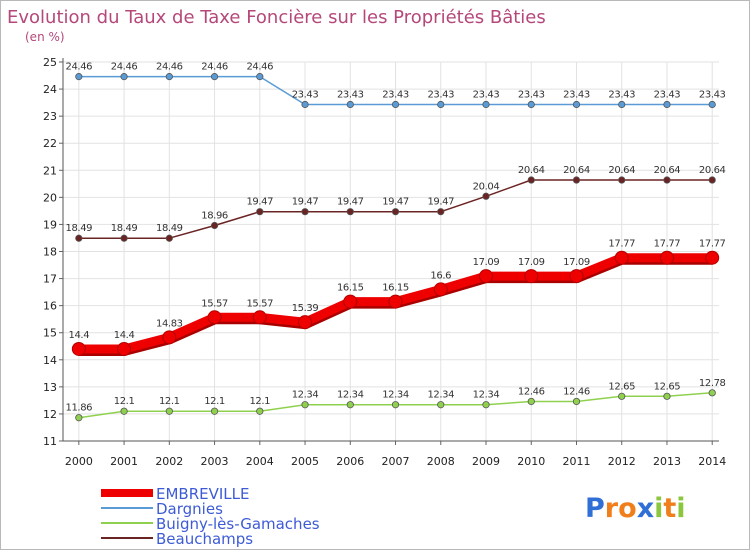 The width and height of the screenshot is (750, 550). I want to click on data-label: 14.4, so click(78, 335).